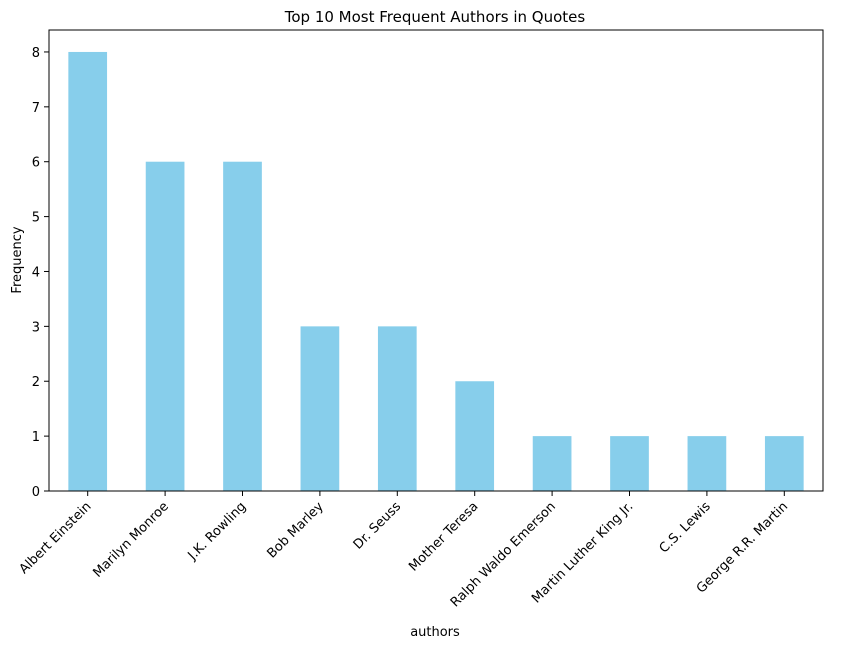 The height and width of the screenshot is (648, 845). Describe the element at coordinates (36, 437) in the screenshot. I see `y-tick-label: 1` at that location.